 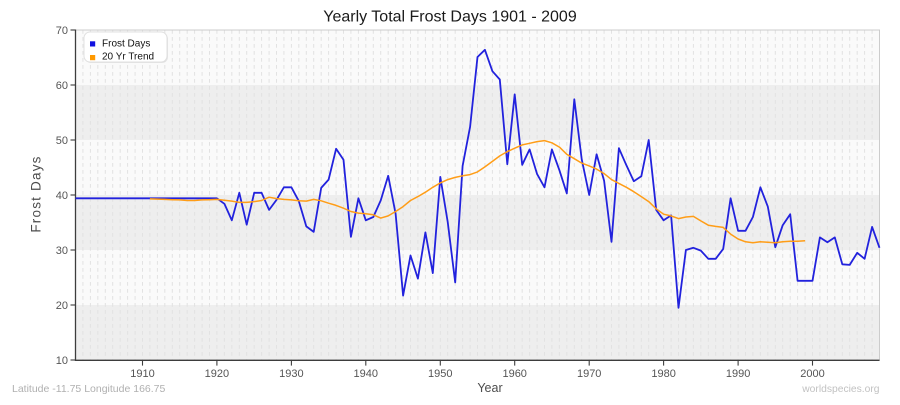 What do you see at coordinates (489, 388) in the screenshot?
I see `svg-text: Year` at bounding box center [489, 388].